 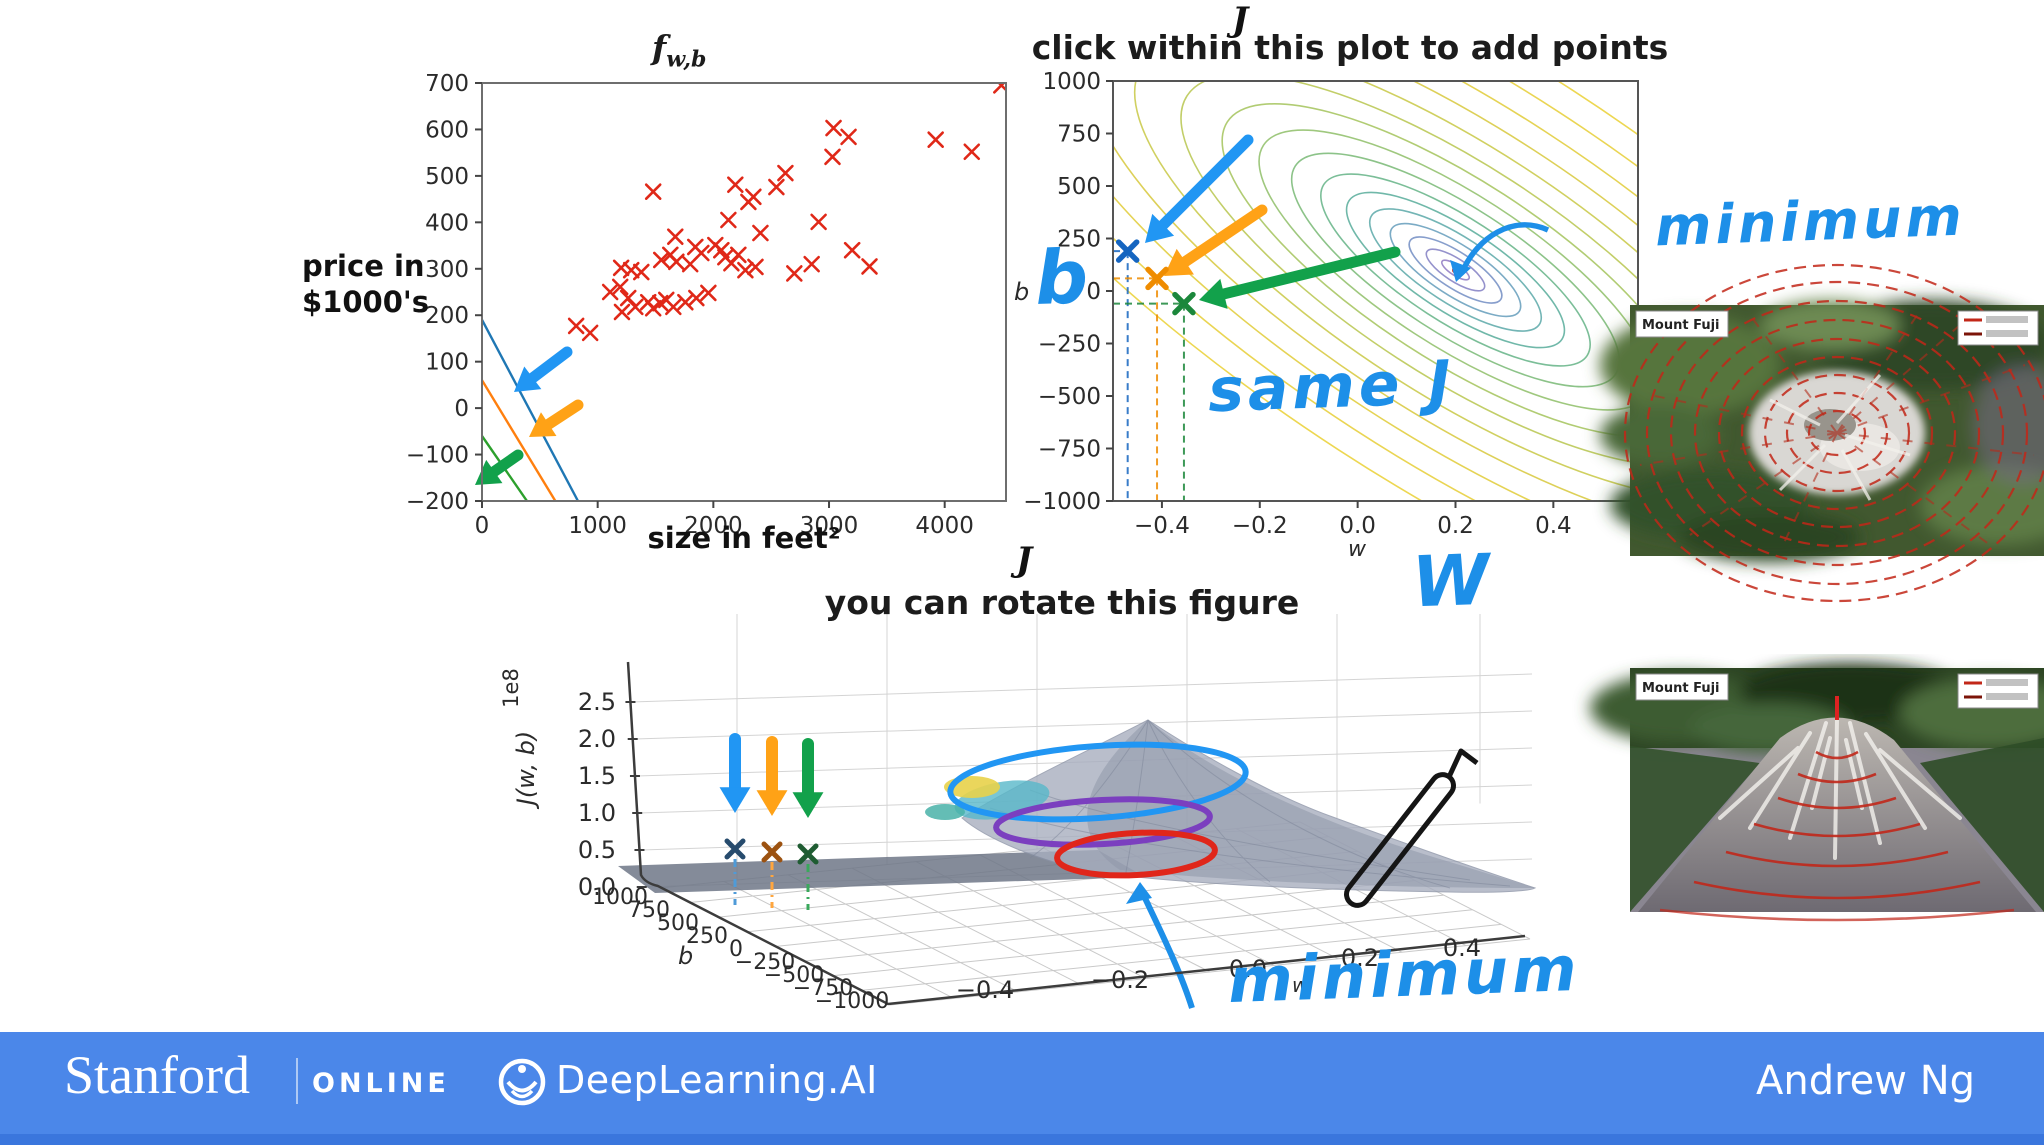 What do you see at coordinates (1062, 602) in the screenshot?
I see `surface-title: you can rotate this figure` at bounding box center [1062, 602].